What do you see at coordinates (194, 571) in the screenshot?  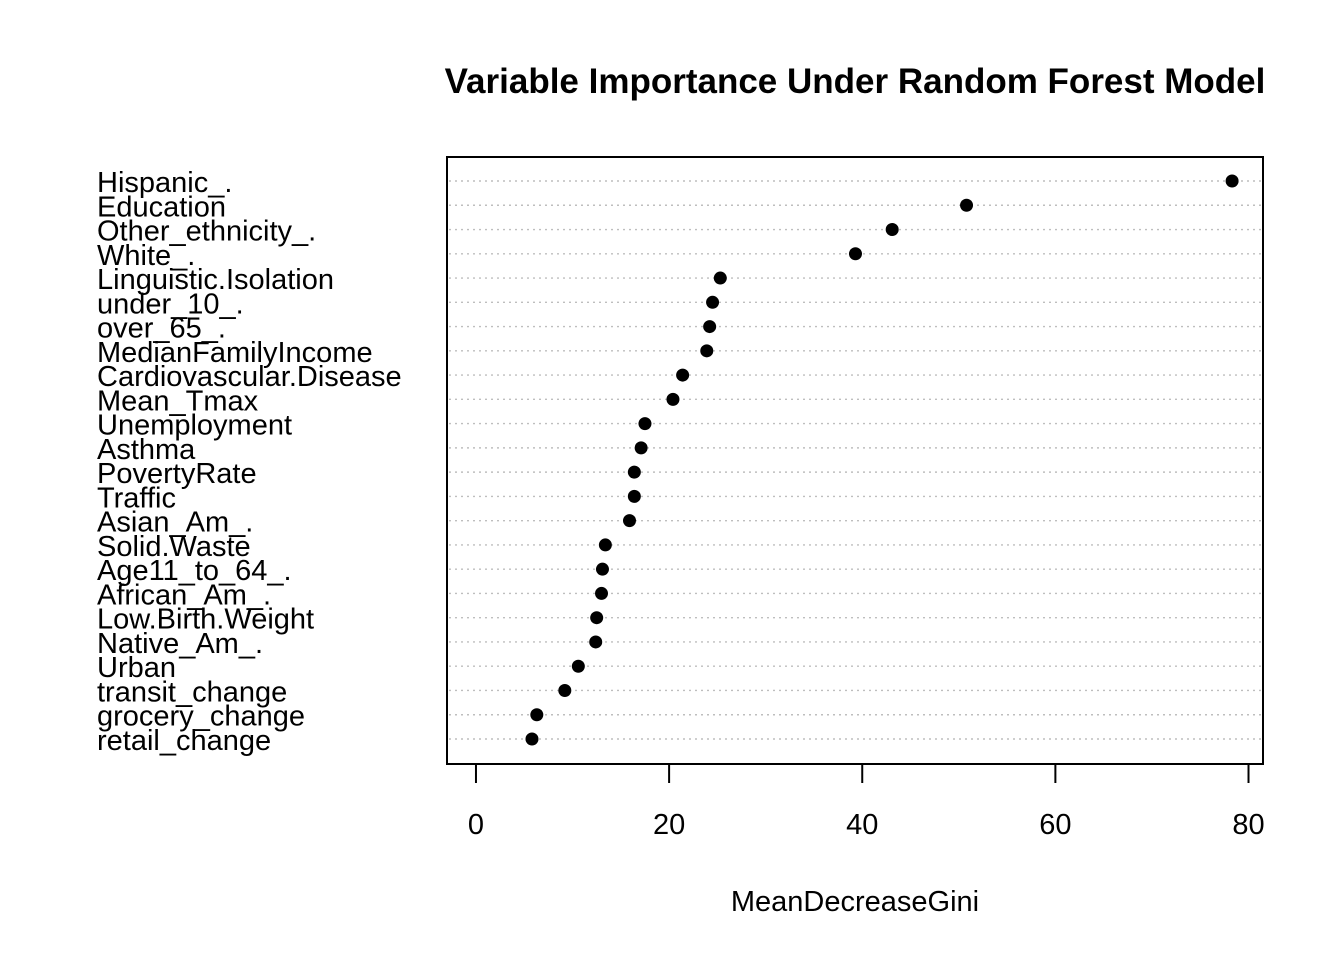 I see `category-label: Age11_to_64_.` at bounding box center [194, 571].